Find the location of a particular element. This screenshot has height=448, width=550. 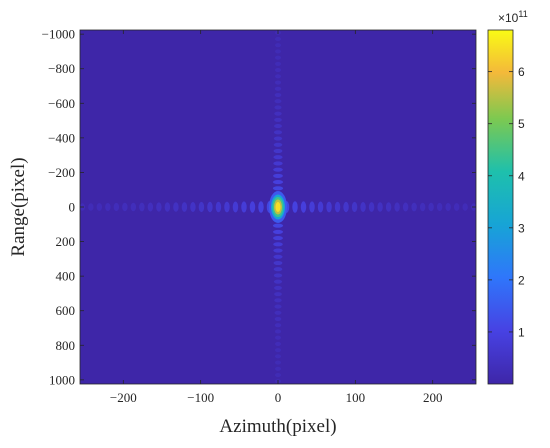

main-peak is located at coordinates (278, 207).